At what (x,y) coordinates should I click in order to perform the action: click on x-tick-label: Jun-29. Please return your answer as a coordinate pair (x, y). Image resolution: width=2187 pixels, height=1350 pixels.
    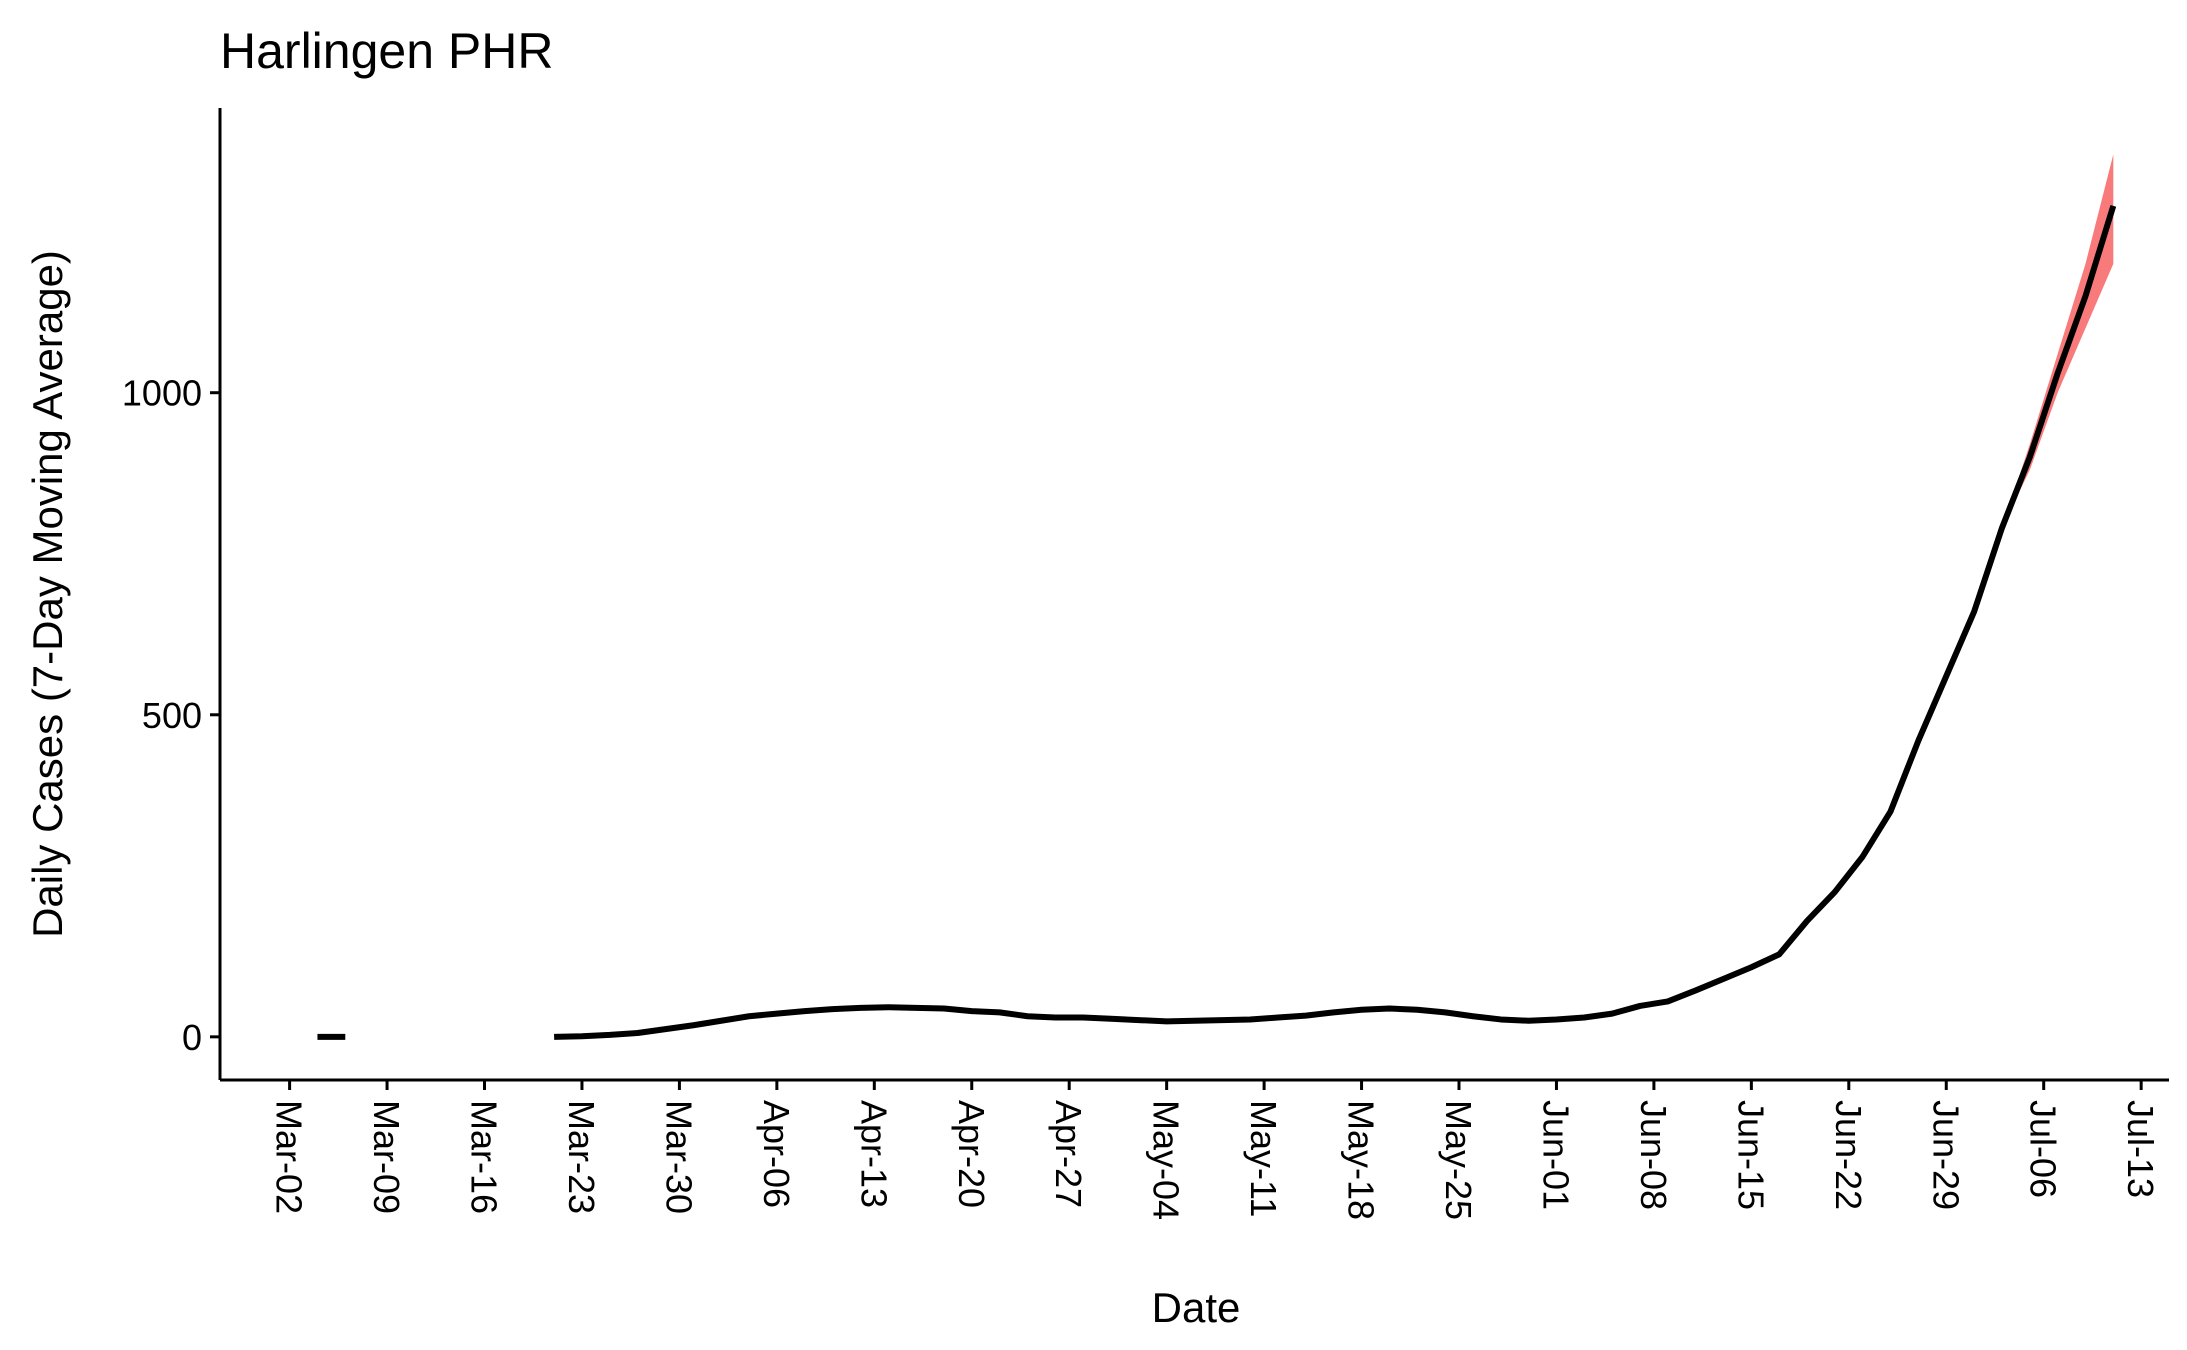
    Looking at the image, I should click on (1945, 1155).